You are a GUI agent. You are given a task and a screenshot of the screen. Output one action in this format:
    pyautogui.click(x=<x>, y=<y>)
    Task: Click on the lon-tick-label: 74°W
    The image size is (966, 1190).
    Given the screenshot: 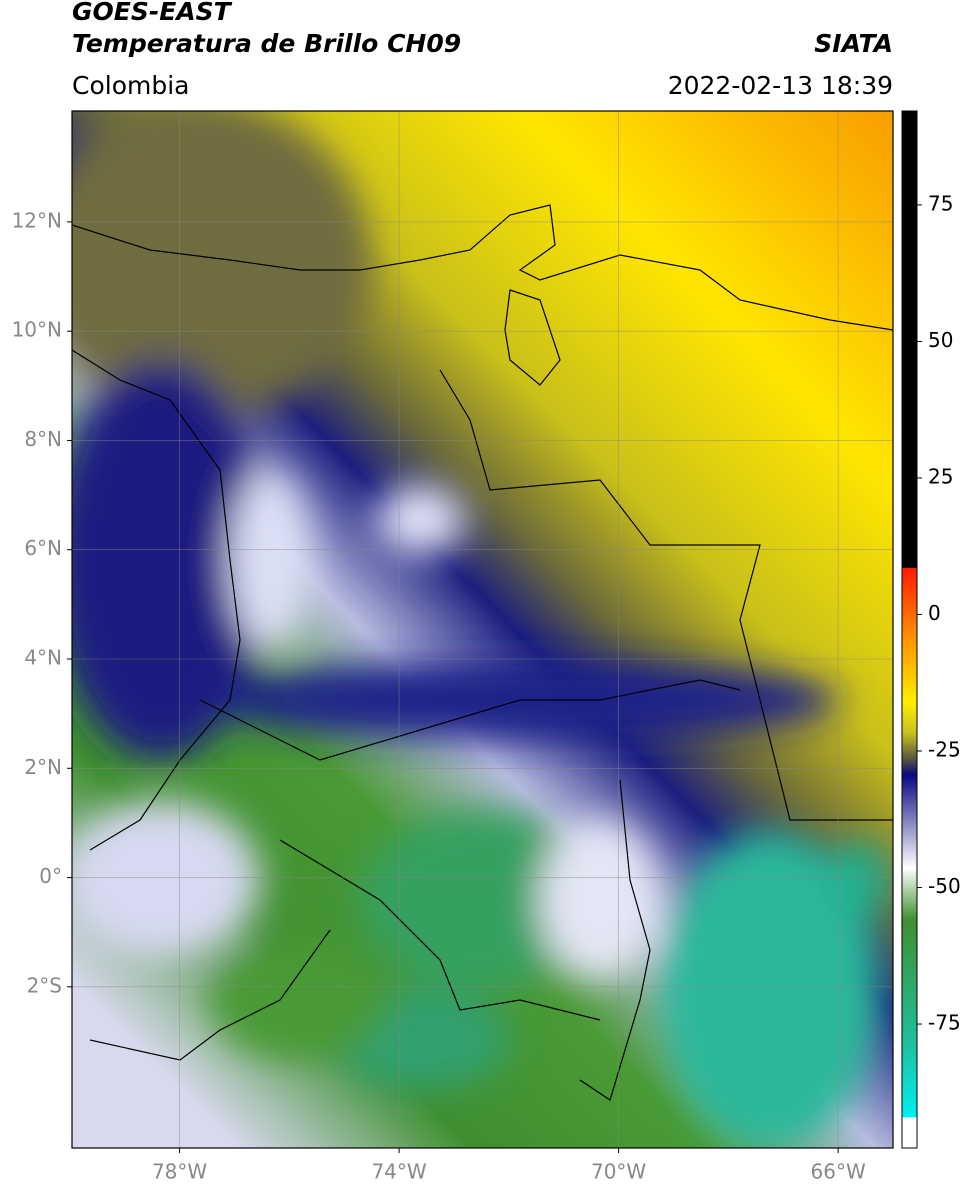 What is the action you would take?
    pyautogui.click(x=398, y=1172)
    